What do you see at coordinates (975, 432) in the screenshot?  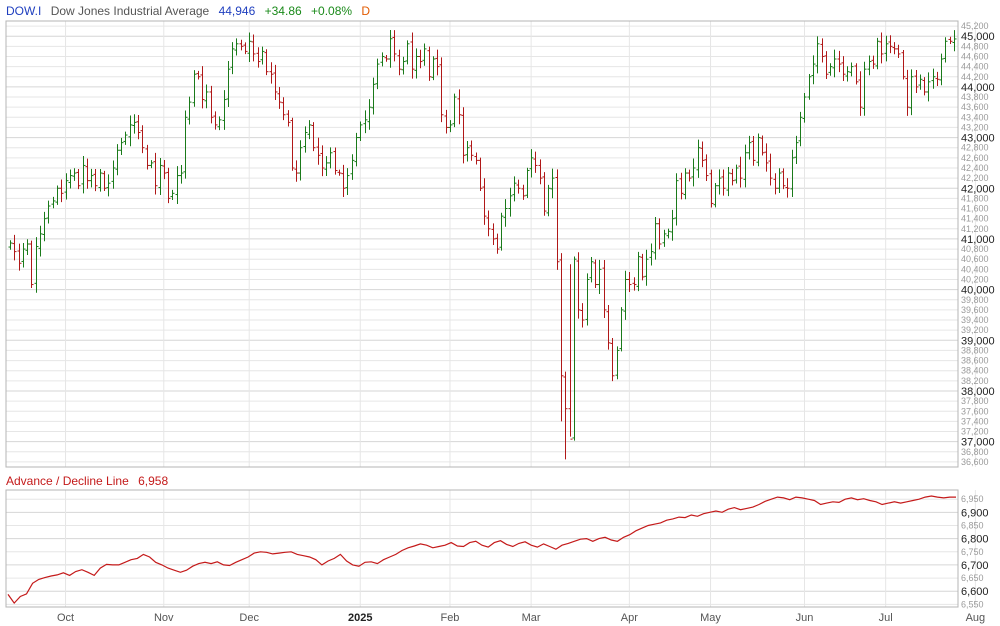 I see `axis-tick-label: 37,200` at bounding box center [975, 432].